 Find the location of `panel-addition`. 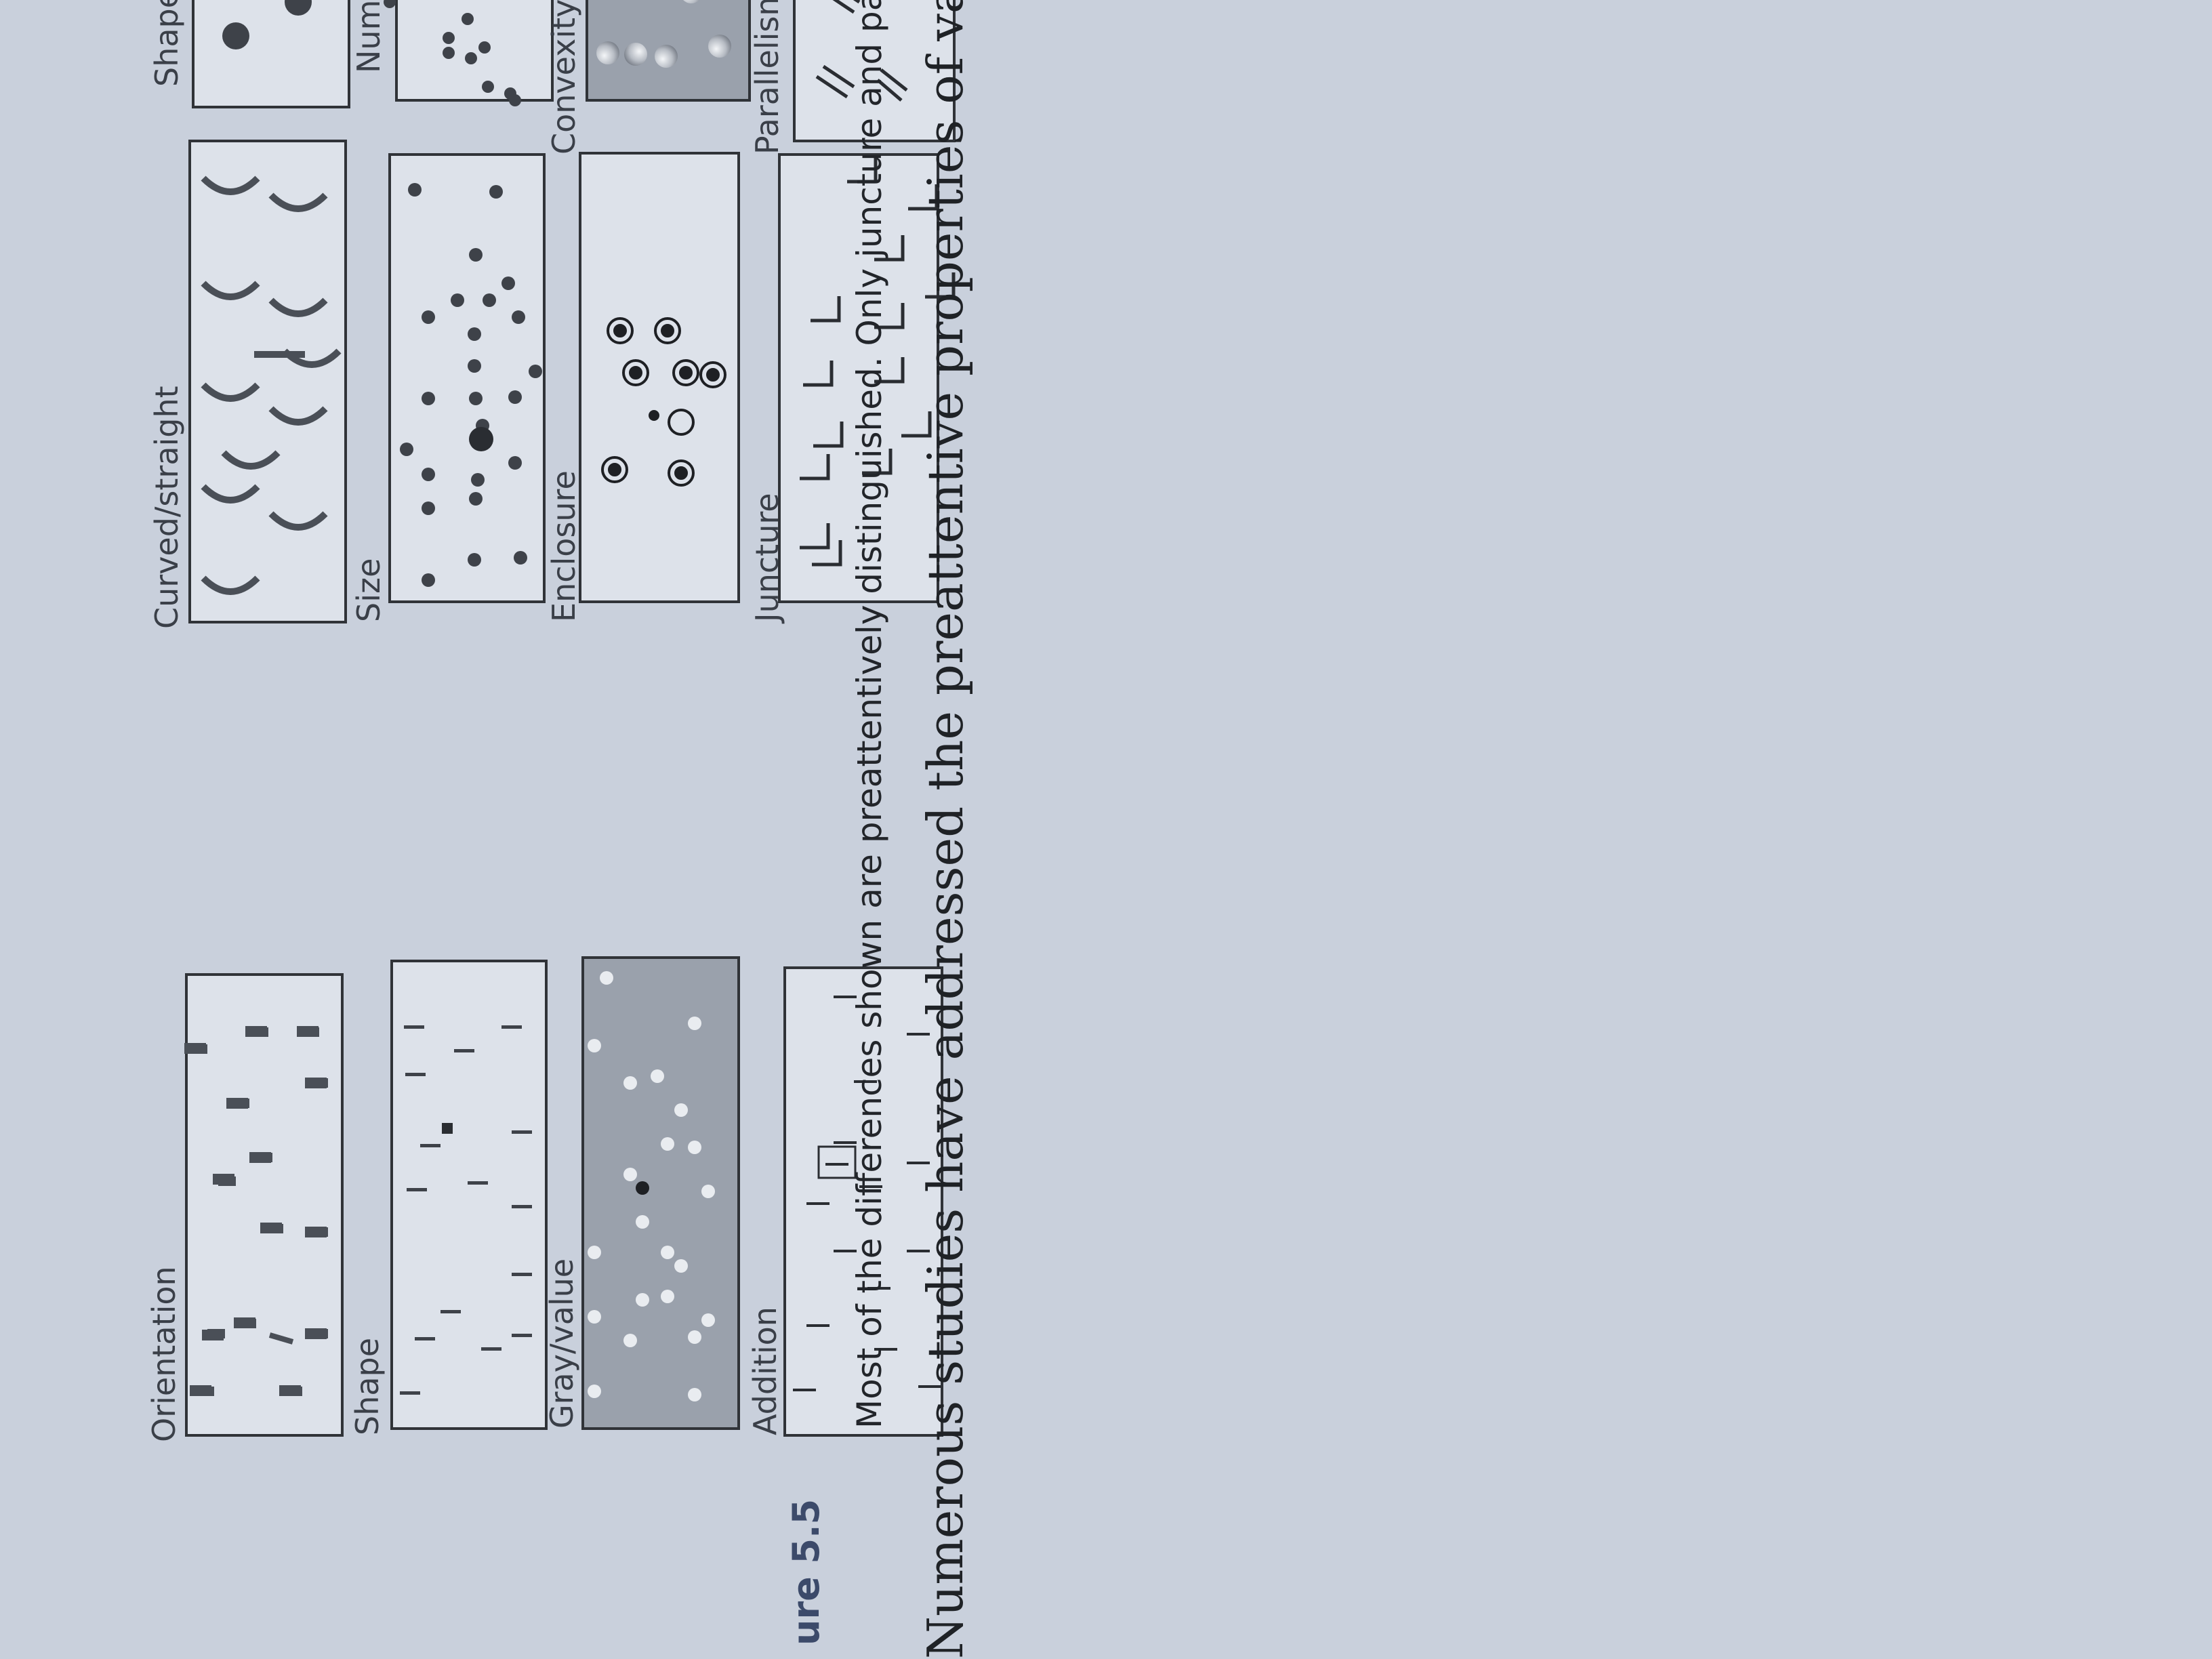

panel-addition is located at coordinates (863, 1201).